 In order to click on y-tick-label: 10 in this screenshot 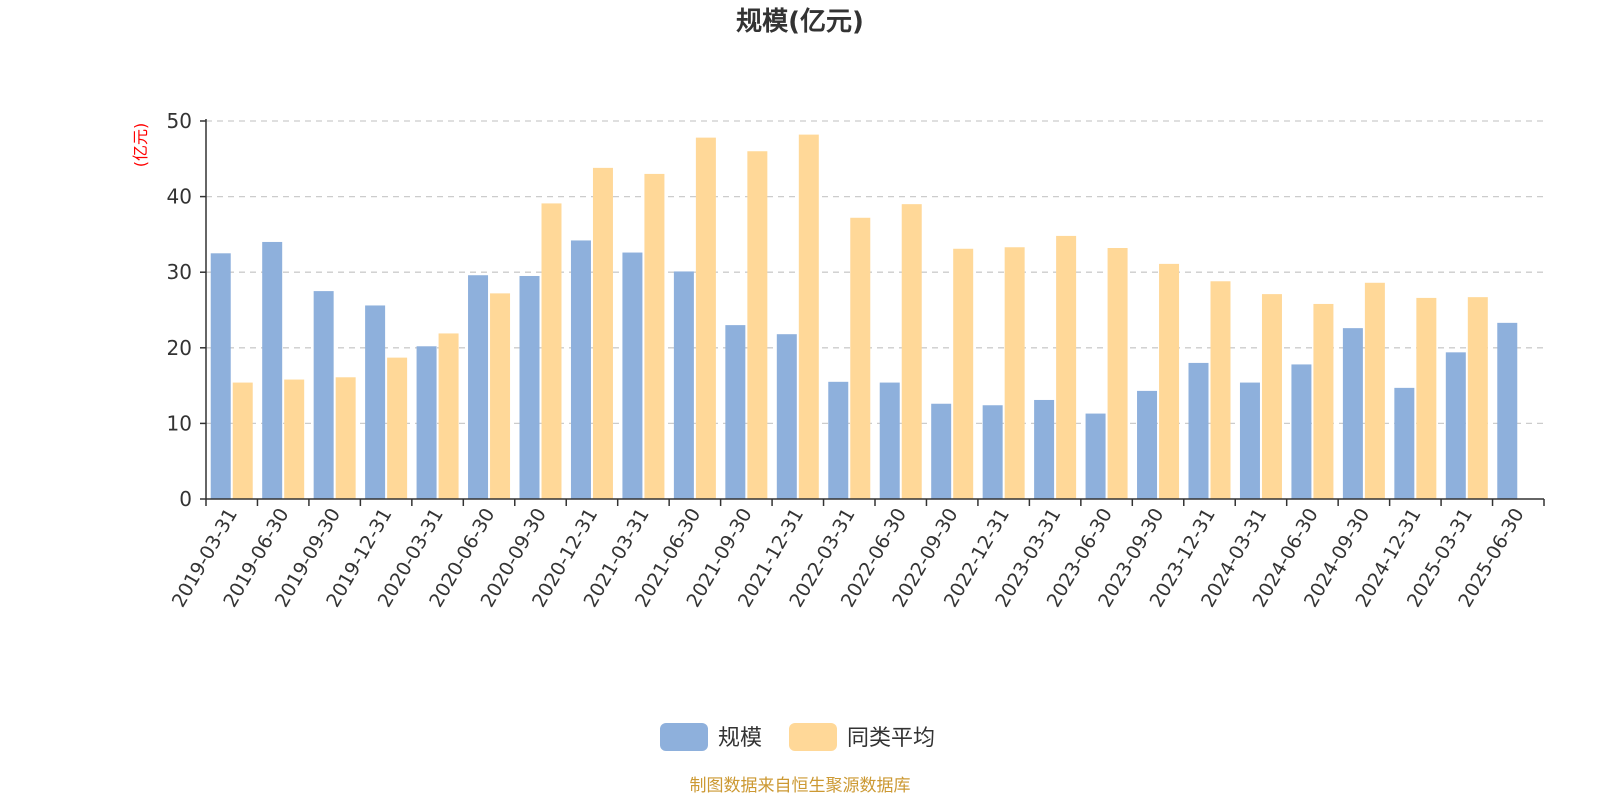, I will do `click(179, 423)`.